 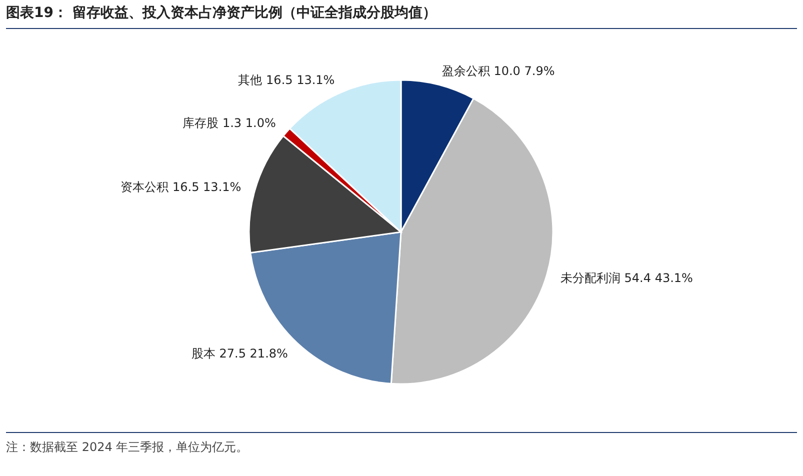 I want to click on slice-label: 未分配利润 54.4 43.1%, so click(x=626, y=278).